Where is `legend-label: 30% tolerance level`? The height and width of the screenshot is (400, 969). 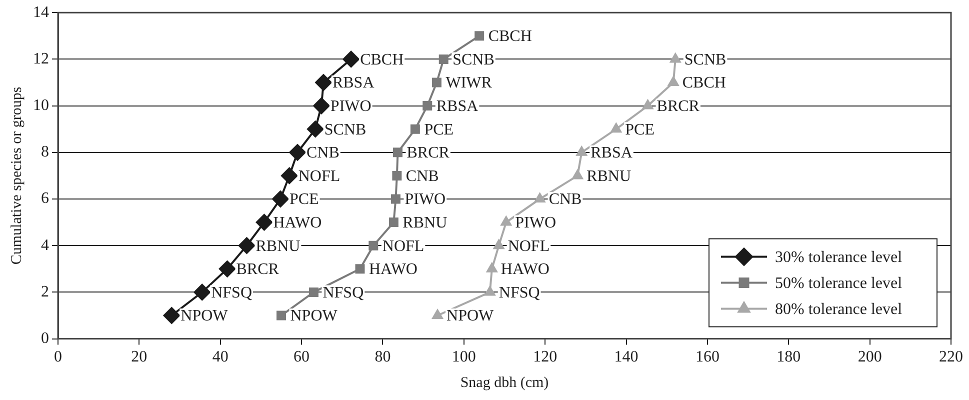 legend-label: 30% tolerance level is located at coordinates (839, 257).